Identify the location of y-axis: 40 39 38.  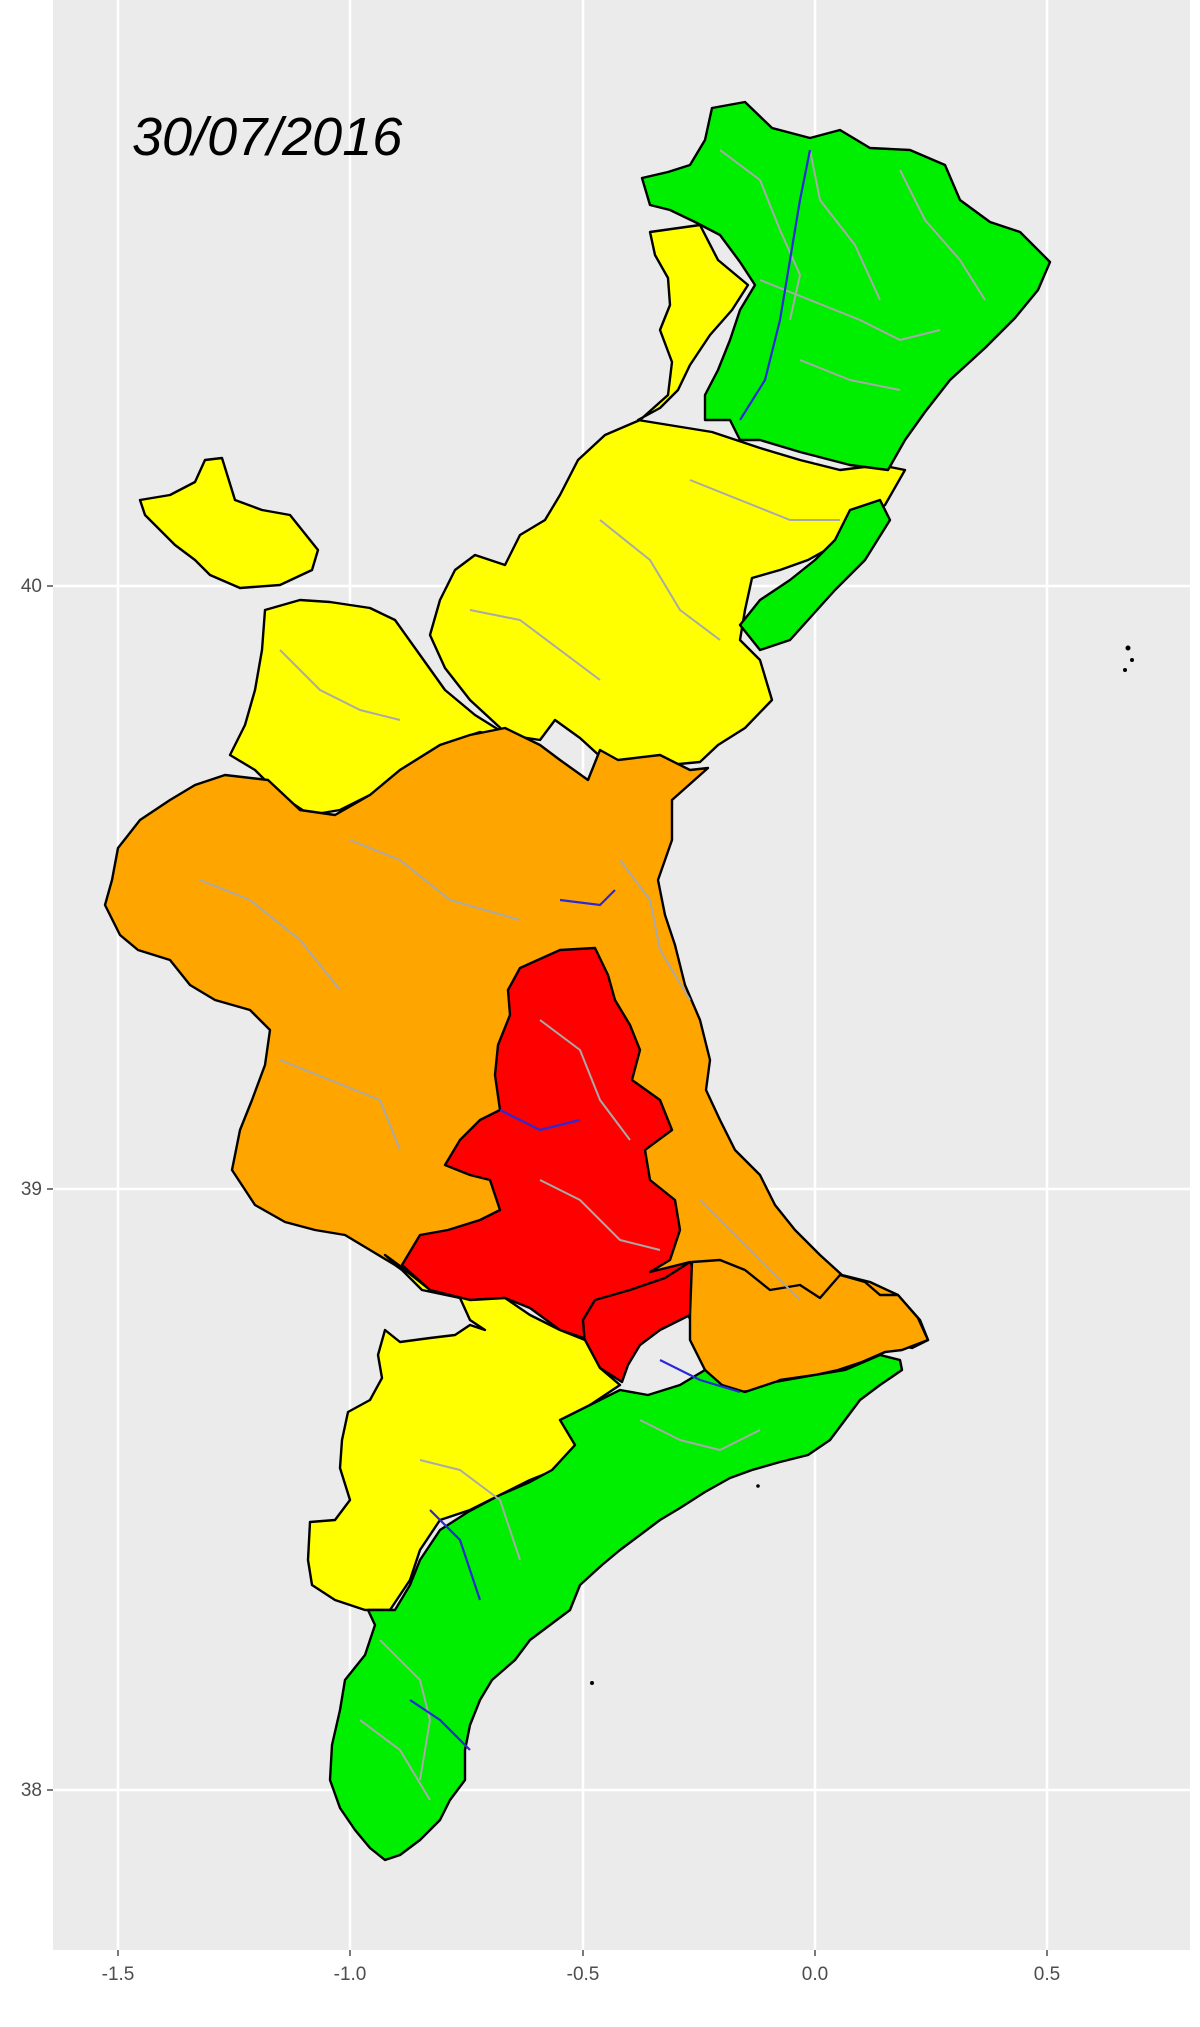
(37, 1188).